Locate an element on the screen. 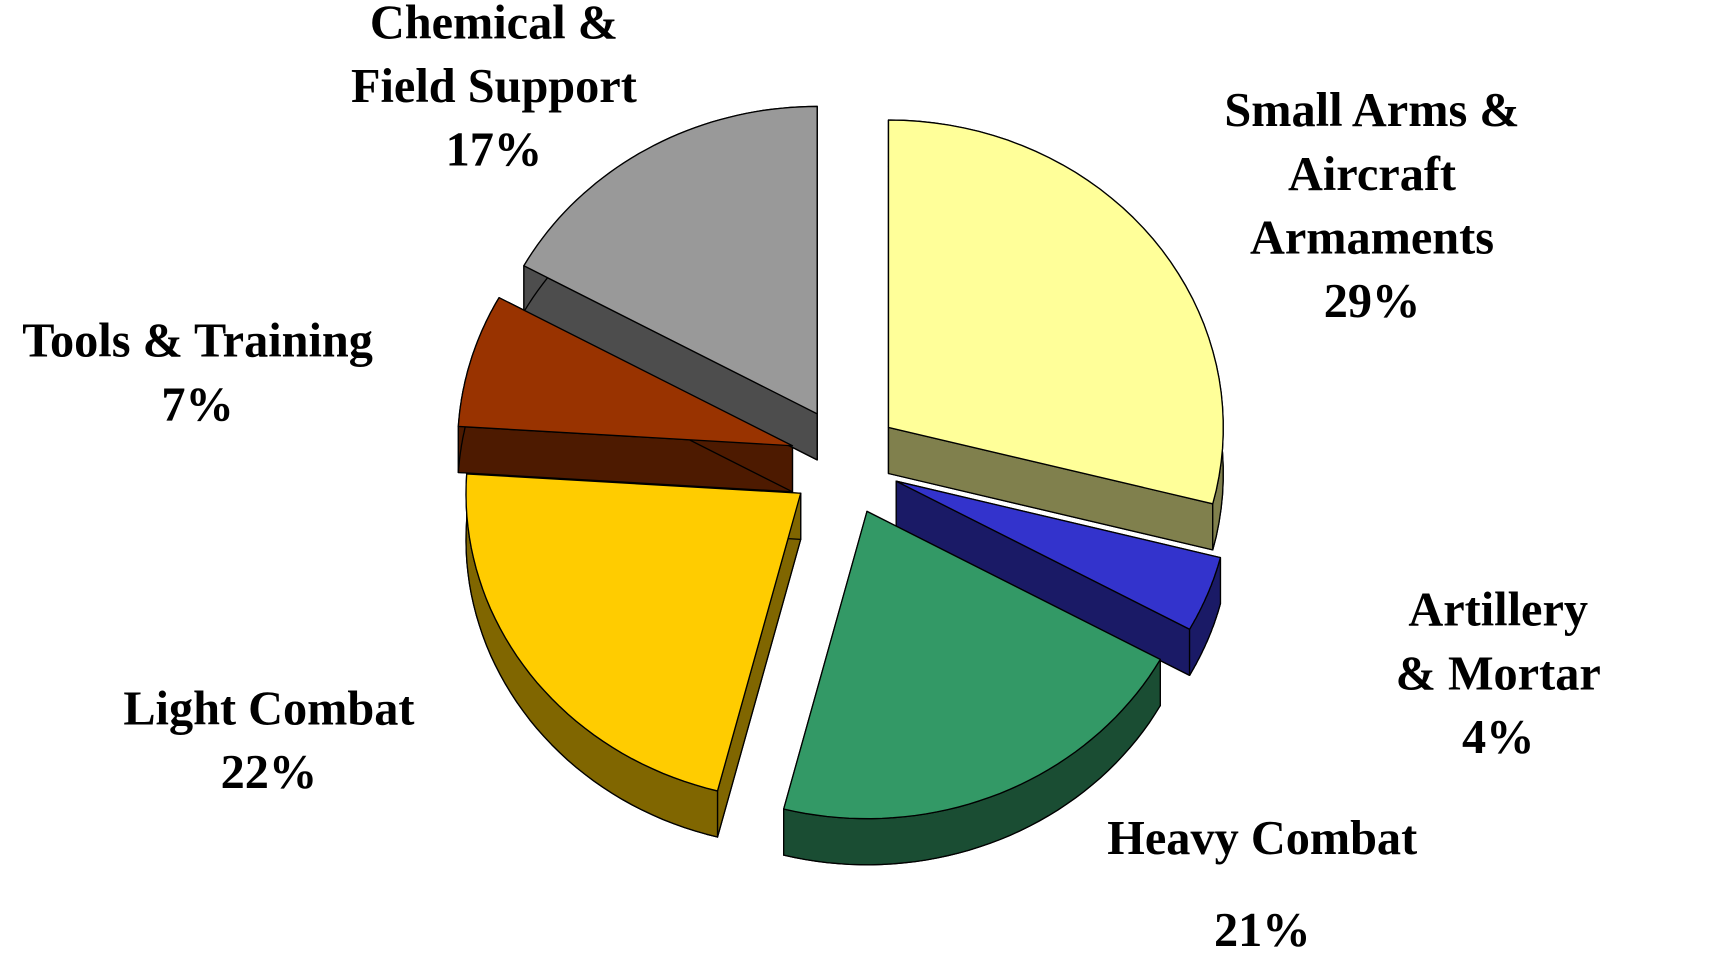 This screenshot has width=1721, height=954. category-label: Small Arms & Aircraft Armaments is located at coordinates (1372, 174).